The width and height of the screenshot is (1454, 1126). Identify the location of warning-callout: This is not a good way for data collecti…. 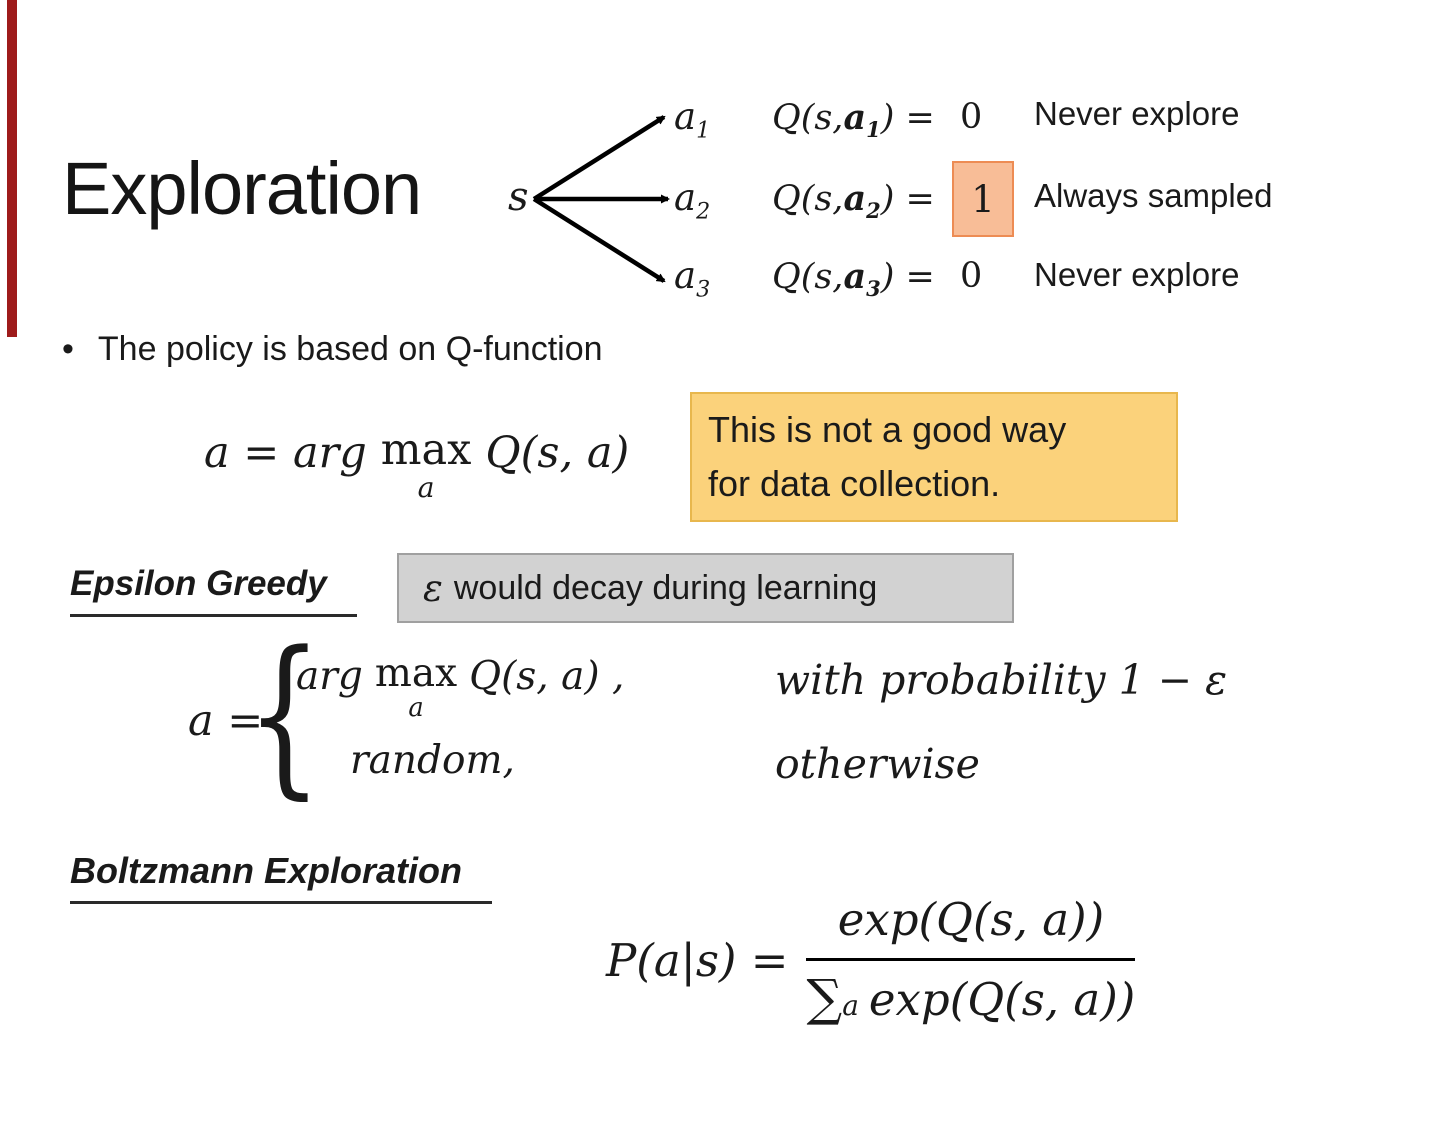
(934, 457).